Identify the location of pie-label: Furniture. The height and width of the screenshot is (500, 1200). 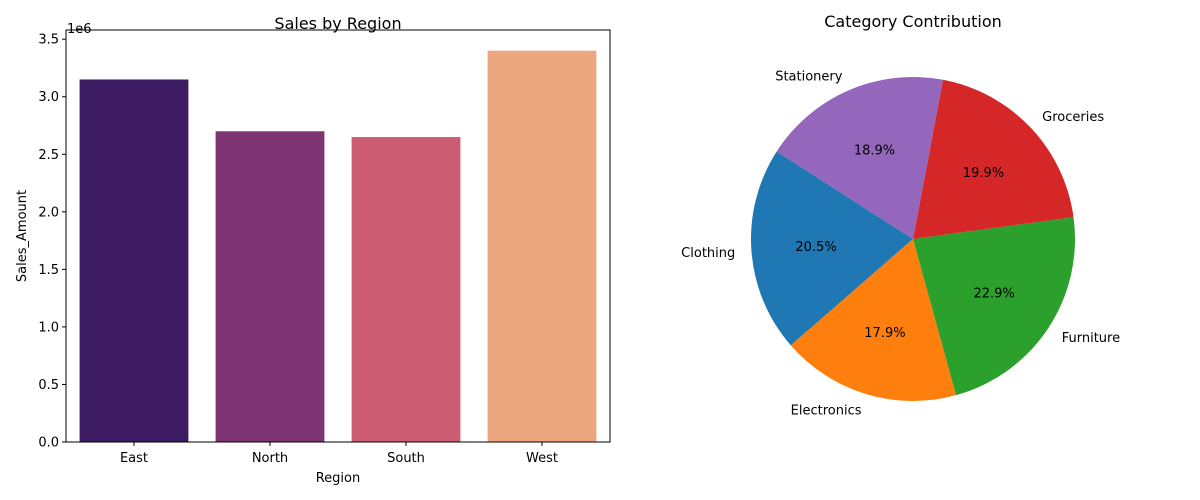
(1091, 338).